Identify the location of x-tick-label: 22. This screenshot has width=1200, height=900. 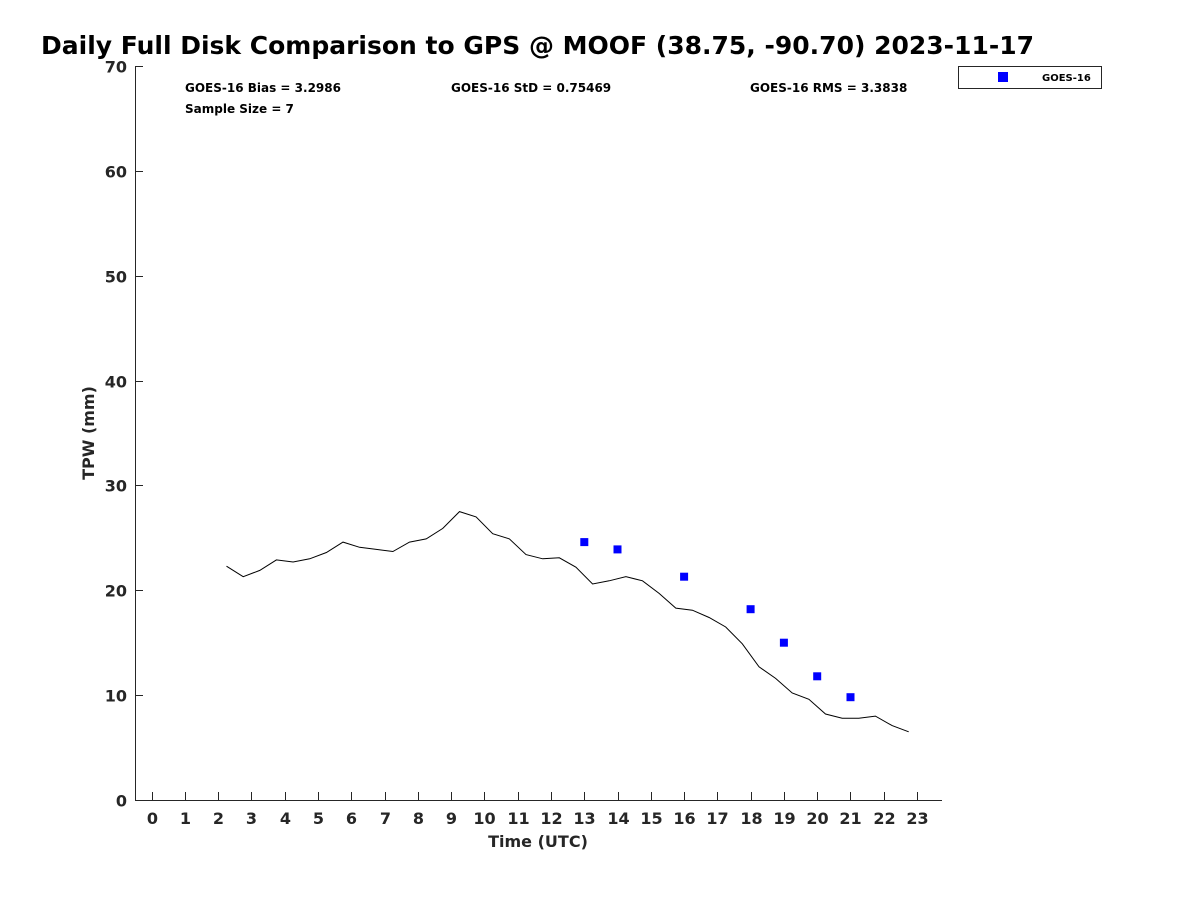
(884, 818).